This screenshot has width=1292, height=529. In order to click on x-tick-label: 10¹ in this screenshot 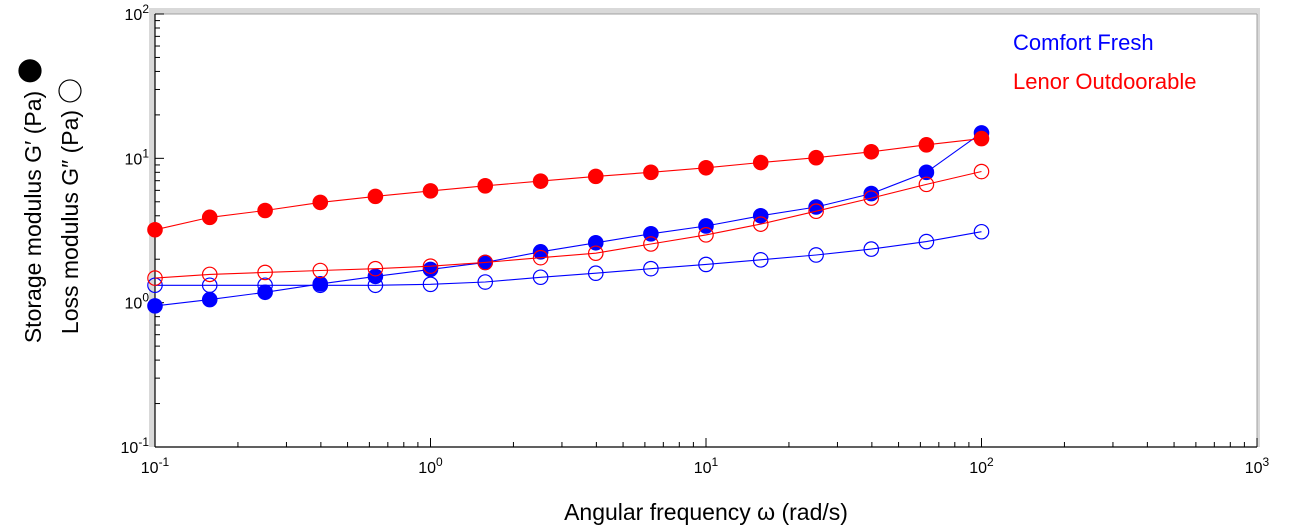, I will do `click(706, 466)`.